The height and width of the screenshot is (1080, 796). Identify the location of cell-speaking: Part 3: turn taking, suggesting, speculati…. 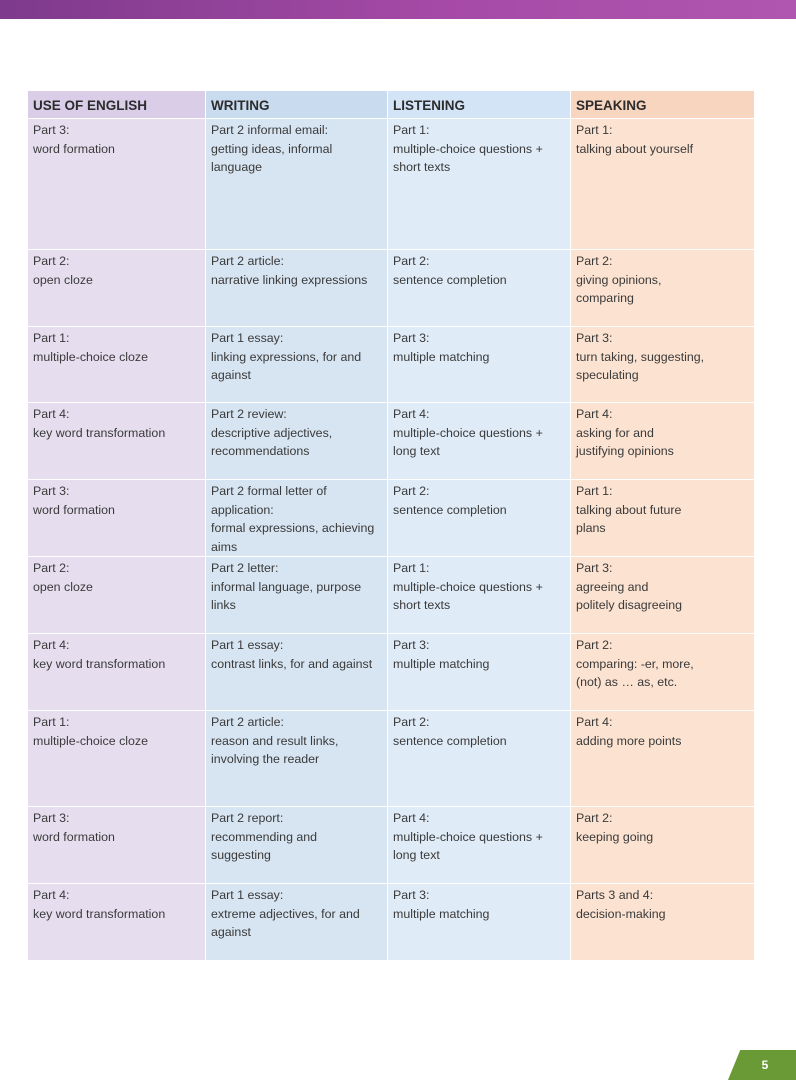
(662, 364).